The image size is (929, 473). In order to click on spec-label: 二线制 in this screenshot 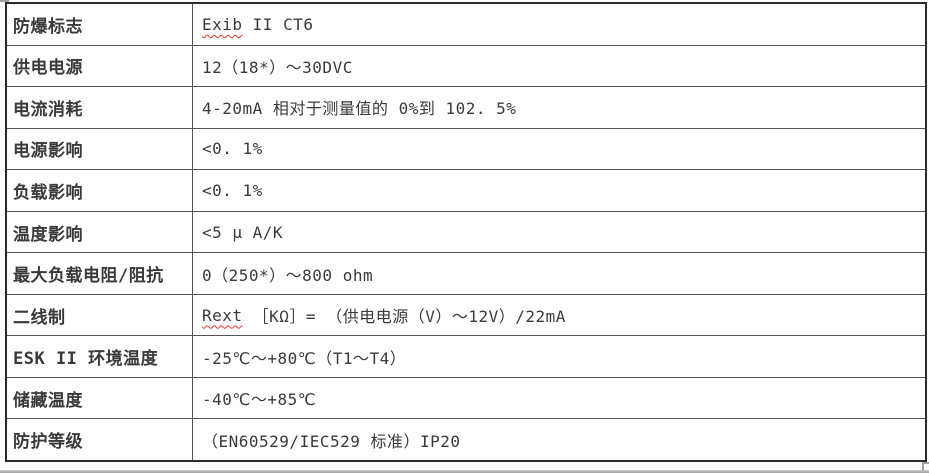, I will do `click(39, 317)`.